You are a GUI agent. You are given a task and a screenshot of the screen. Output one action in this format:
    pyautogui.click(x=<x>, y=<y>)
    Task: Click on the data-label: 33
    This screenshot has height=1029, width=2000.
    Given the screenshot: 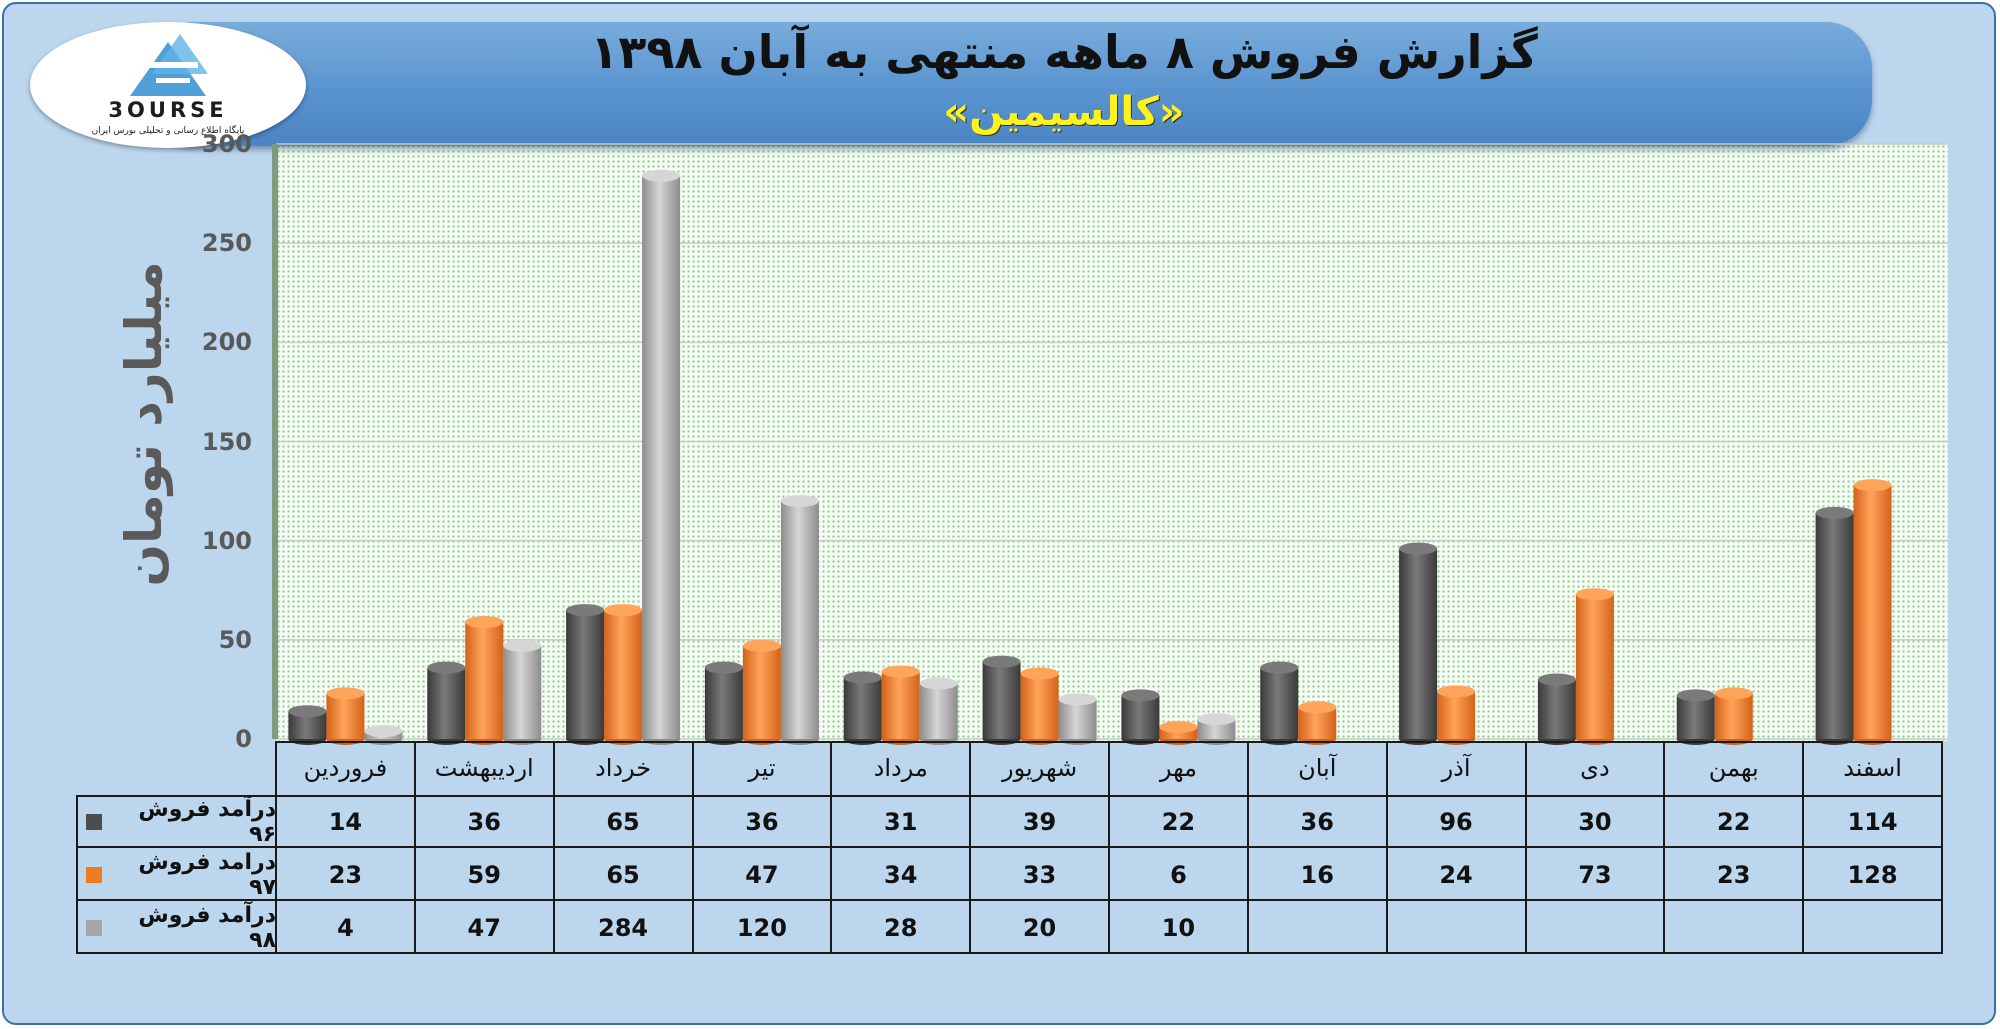 What is the action you would take?
    pyautogui.click(x=1039, y=874)
    